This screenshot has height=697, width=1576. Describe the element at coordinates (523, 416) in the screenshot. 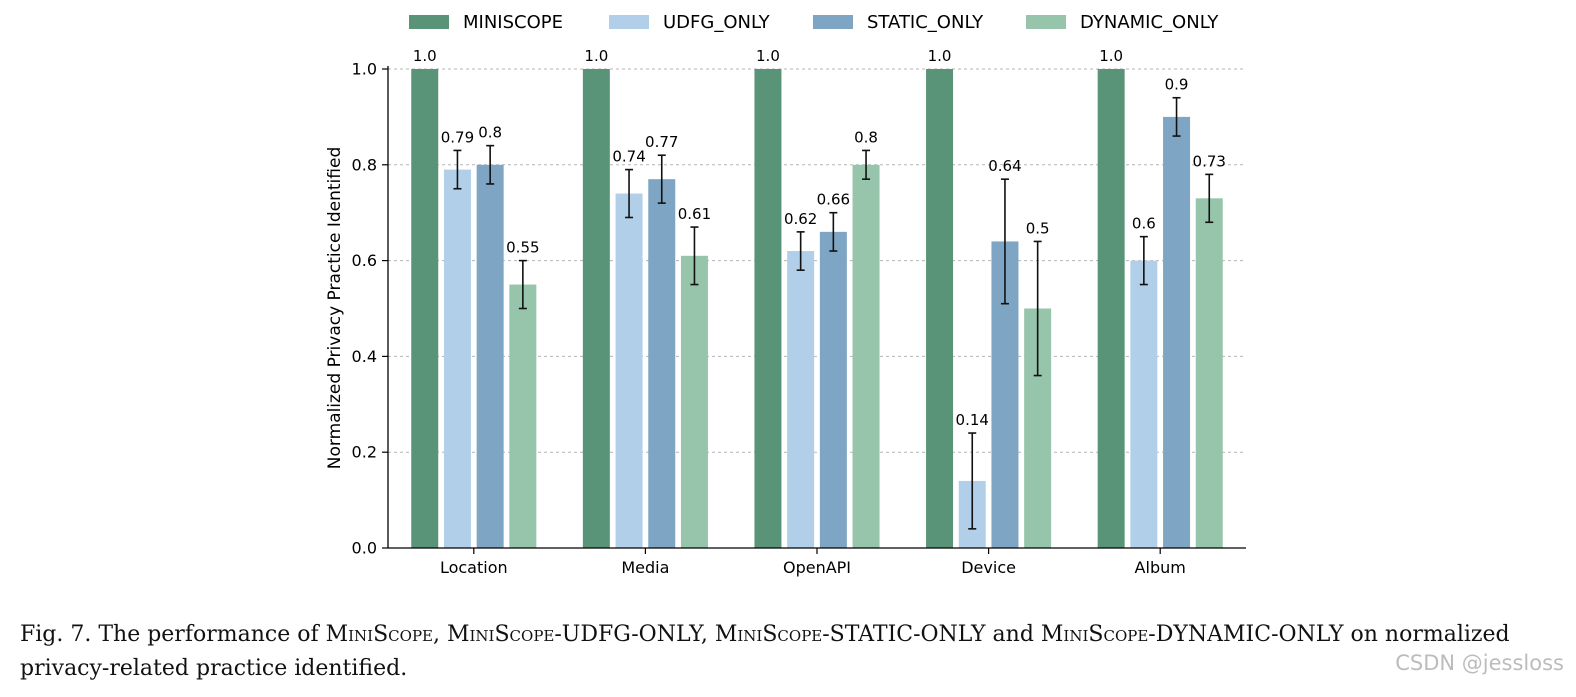

I see `bar-location-dynamic_only` at that location.